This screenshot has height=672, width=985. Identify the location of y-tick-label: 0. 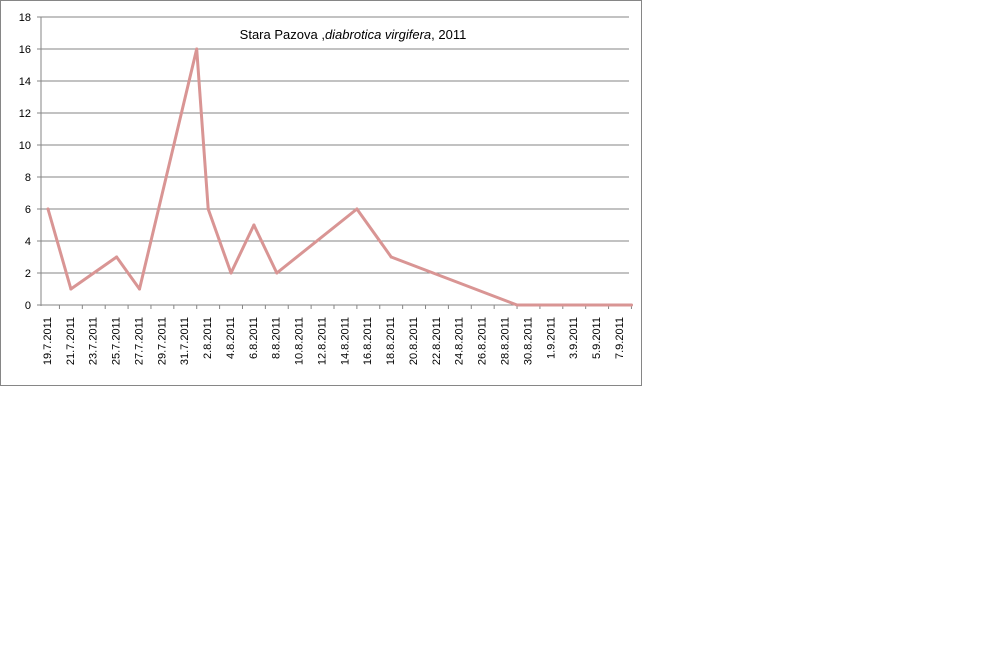
(28, 306).